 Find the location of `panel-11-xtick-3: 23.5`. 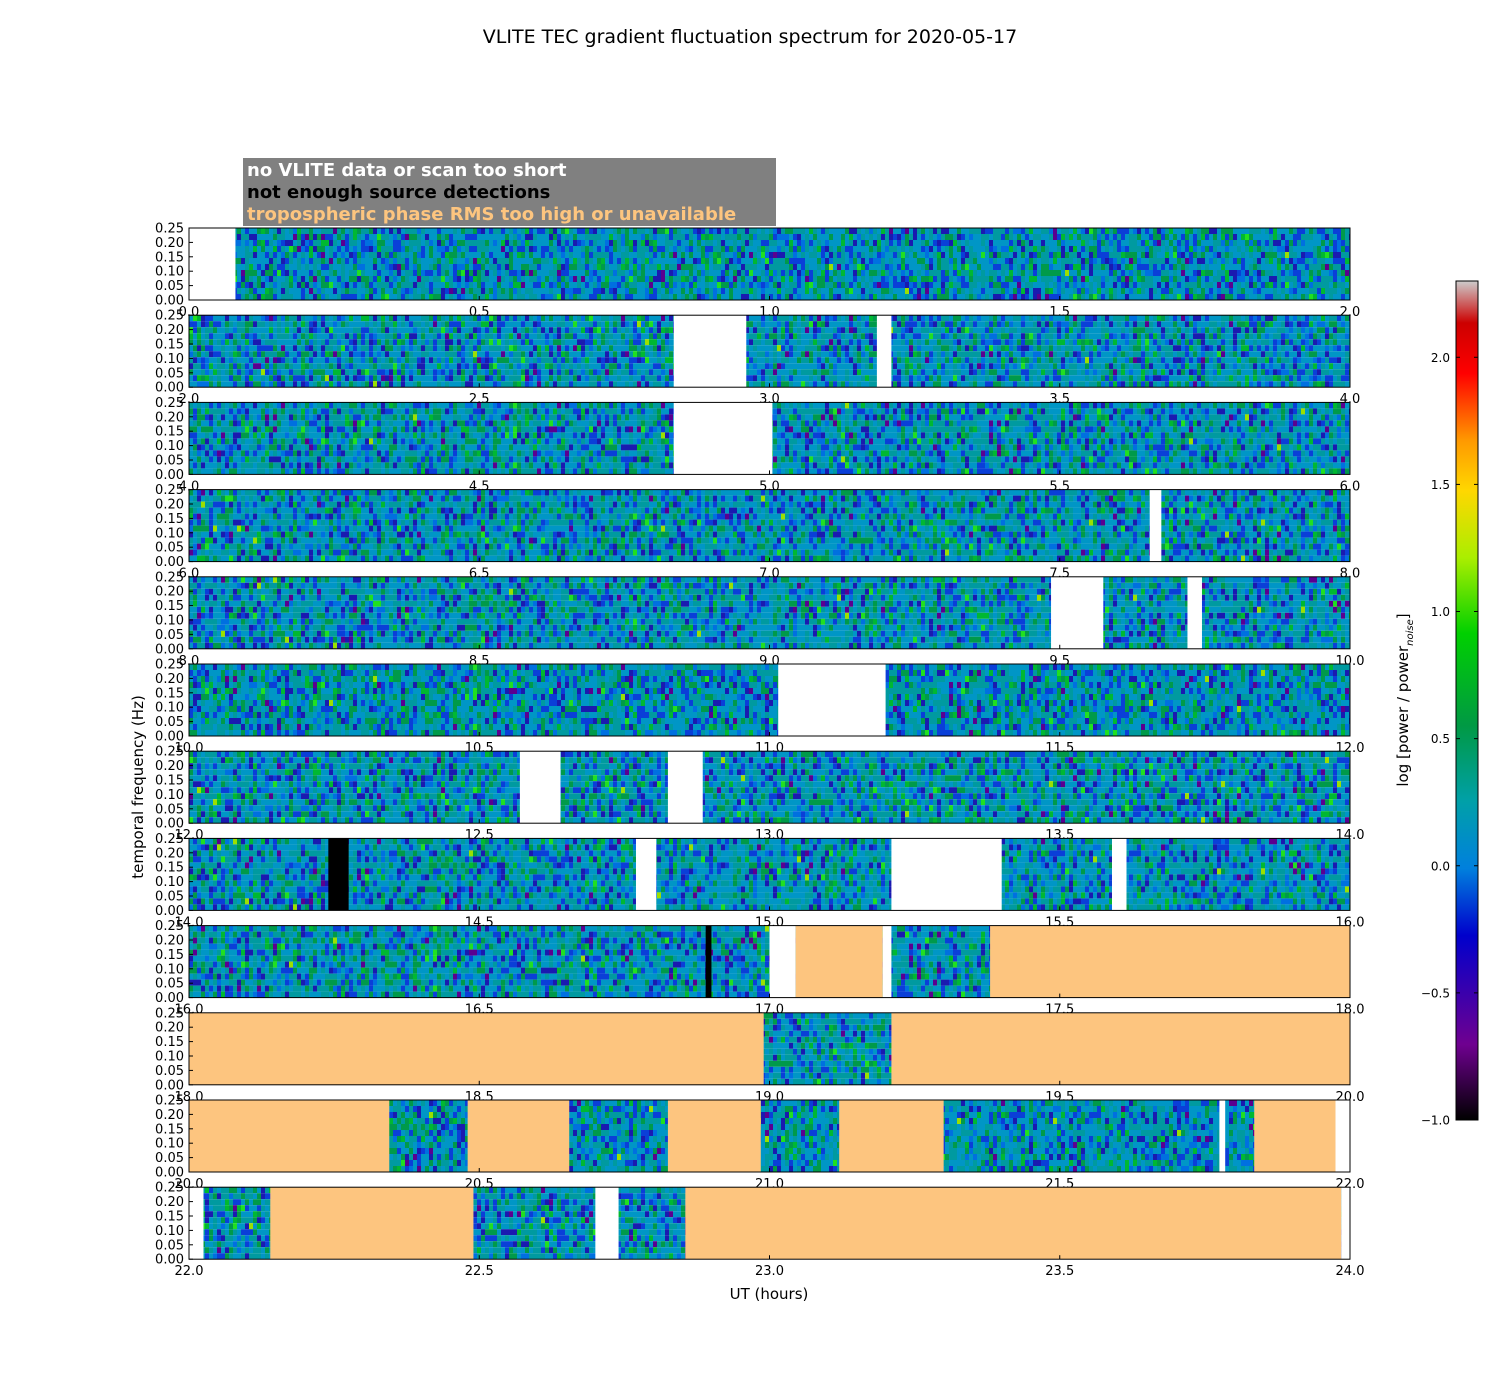

panel-11-xtick-3: 23.5 is located at coordinates (1059, 1271).